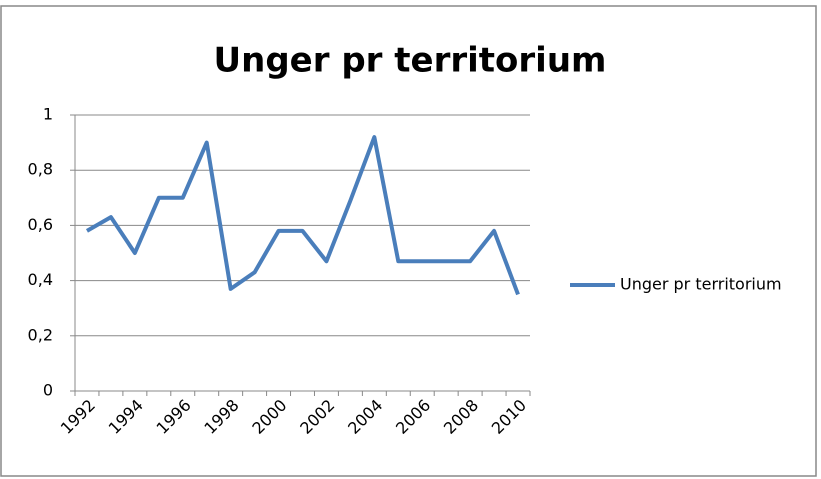 This screenshot has width=821, height=479. What do you see at coordinates (701, 284) in the screenshot?
I see `legend-label: Unger pr territorium` at bounding box center [701, 284].